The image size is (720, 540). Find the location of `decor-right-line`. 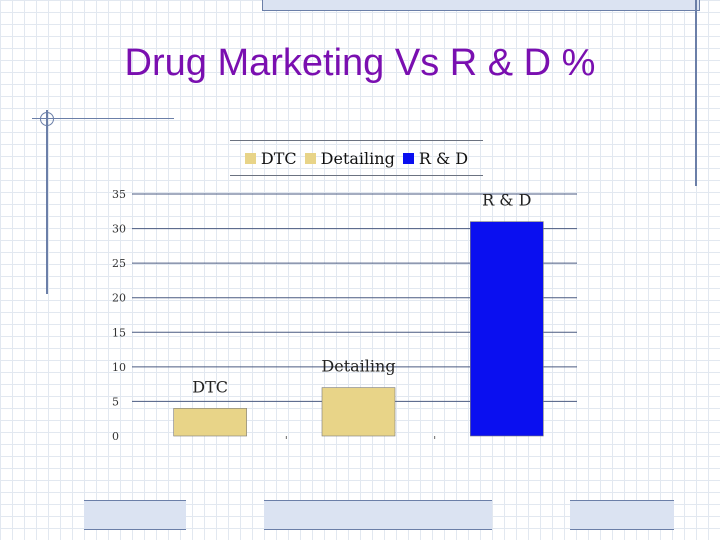

decor-right-line is located at coordinates (696, 93).